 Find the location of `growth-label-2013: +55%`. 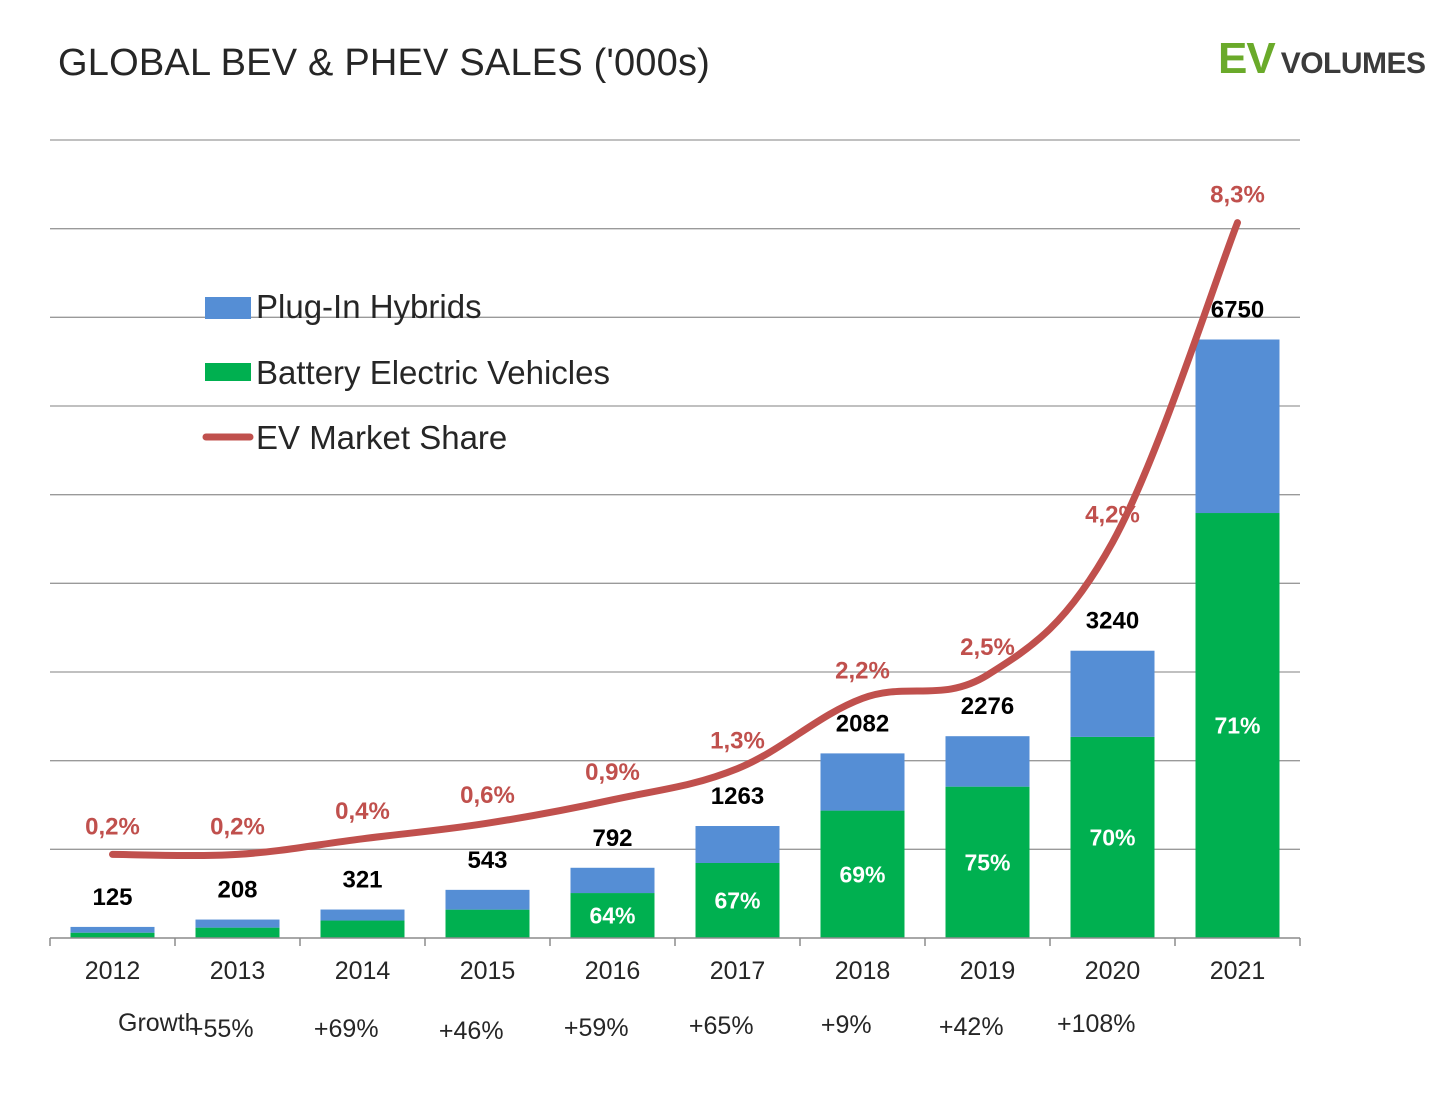

growth-label-2013: +55% is located at coordinates (221, 1029).